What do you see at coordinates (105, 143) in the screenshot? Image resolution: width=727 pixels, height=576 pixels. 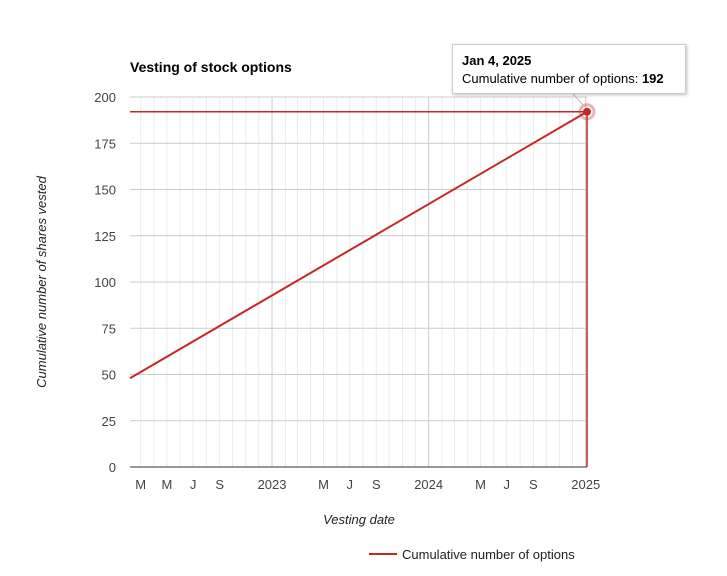 I see `y-tick-label: 175` at bounding box center [105, 143].